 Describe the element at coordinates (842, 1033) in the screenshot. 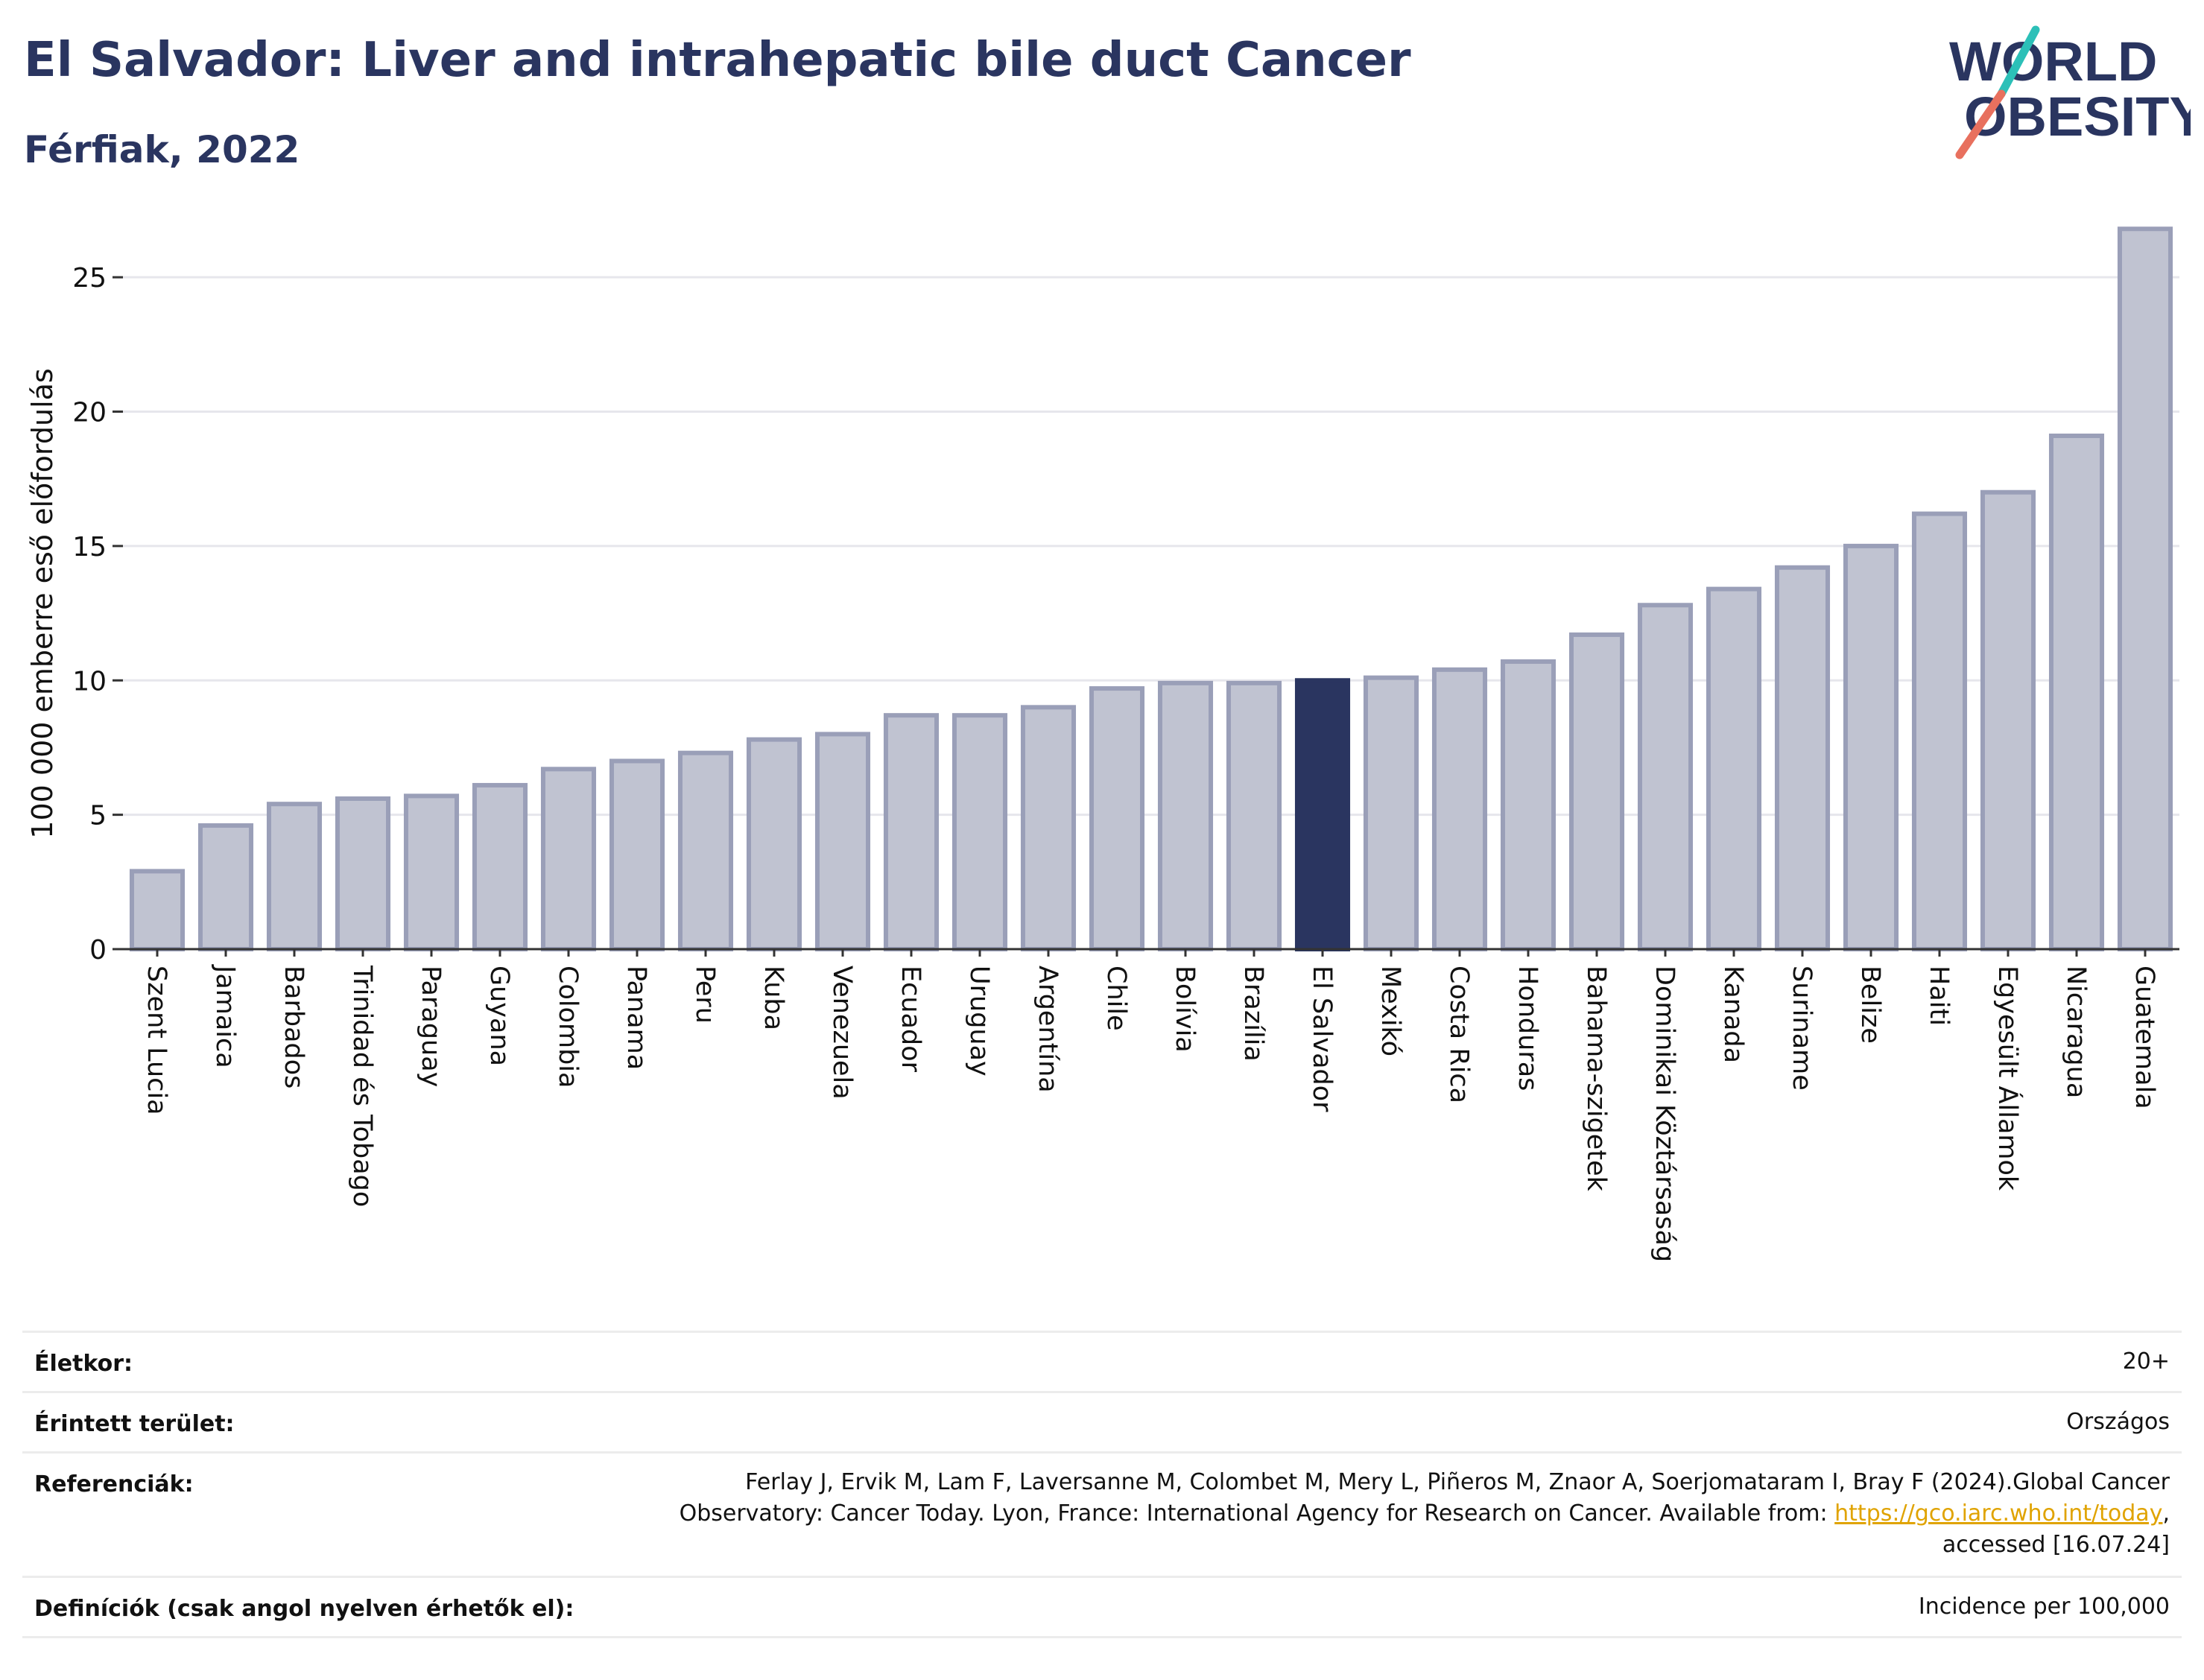

I see `x-tick-label: Venezuela` at that location.